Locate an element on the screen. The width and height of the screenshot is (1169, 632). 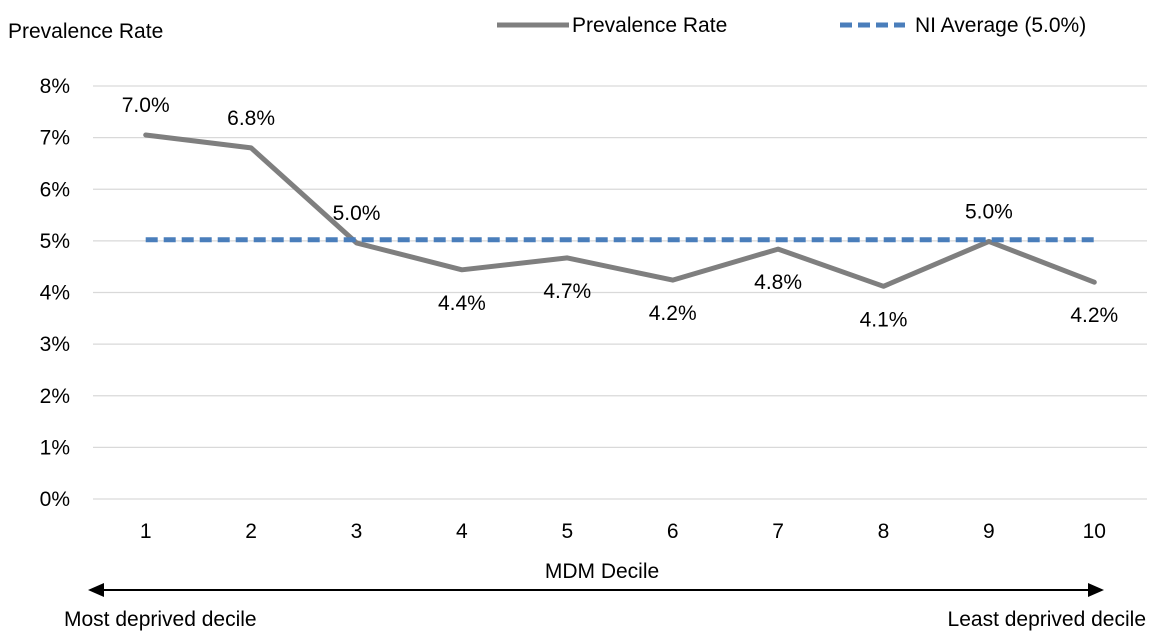
x-tick-label: 3 is located at coordinates (357, 531).